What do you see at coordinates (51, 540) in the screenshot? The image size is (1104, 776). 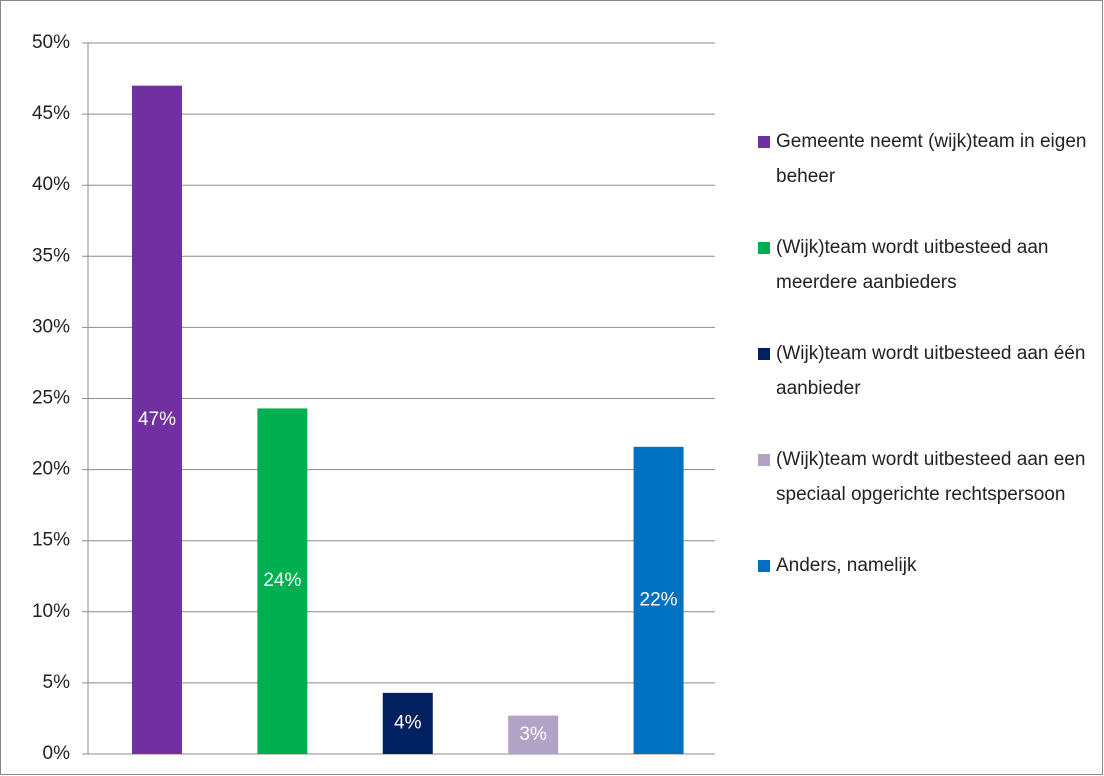 I see `y-tick-label: 15%` at bounding box center [51, 540].